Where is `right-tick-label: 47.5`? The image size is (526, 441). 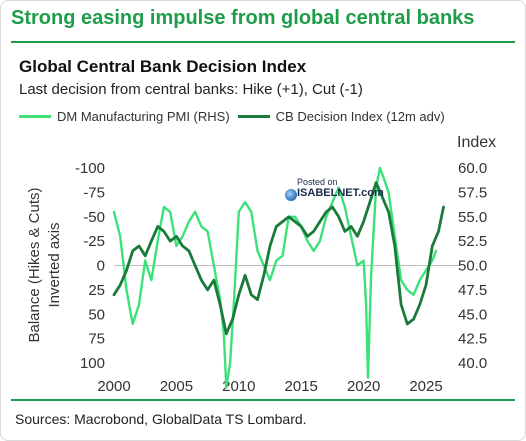
right-tick-label: 47.5 is located at coordinates (472, 290).